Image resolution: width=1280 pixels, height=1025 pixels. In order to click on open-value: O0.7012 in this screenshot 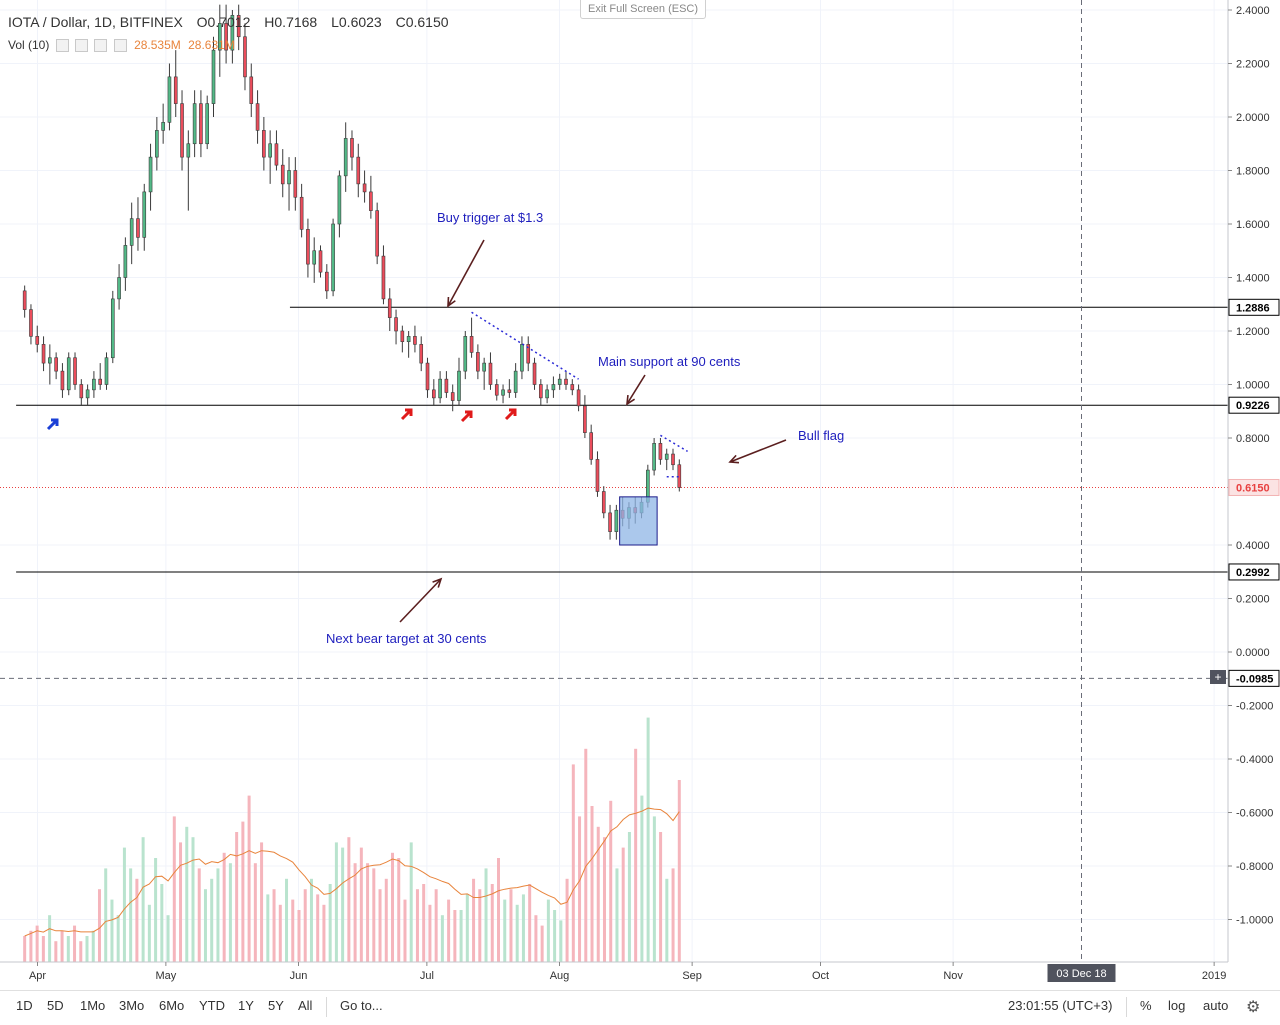, I will do `click(223, 22)`.